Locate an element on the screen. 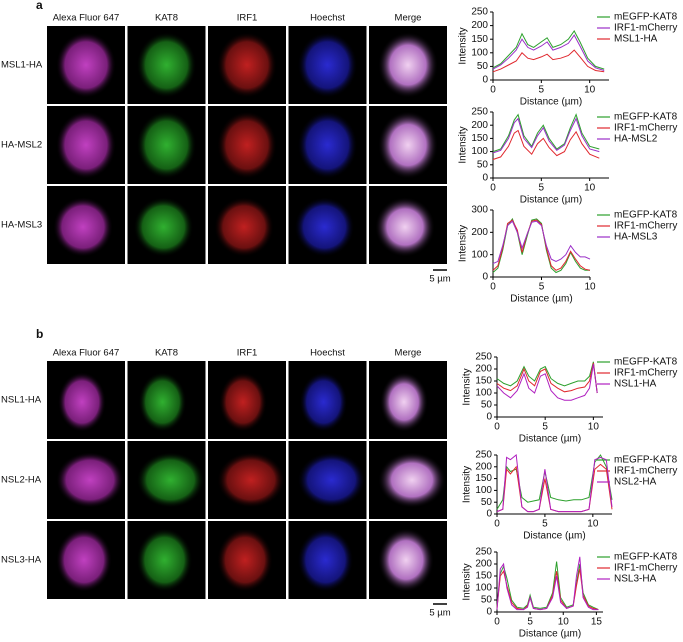 This screenshot has height=642, width=683. scale-bar-label: 5 µm is located at coordinates (439, 279).